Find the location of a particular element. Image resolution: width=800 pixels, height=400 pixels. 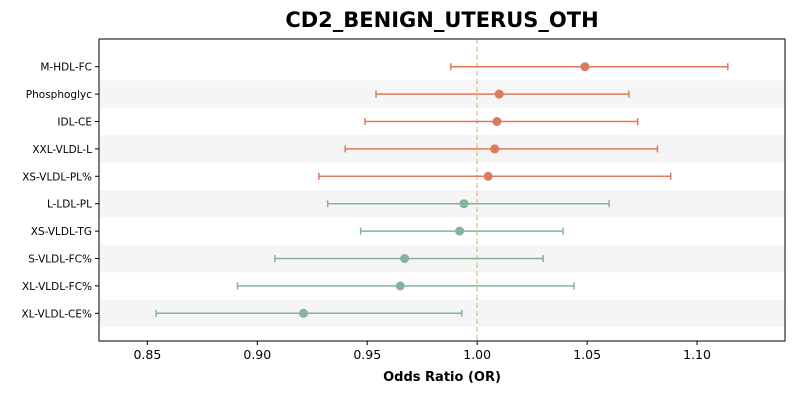

x-axis-label: Odds Ratio (OR) is located at coordinates (442, 377).